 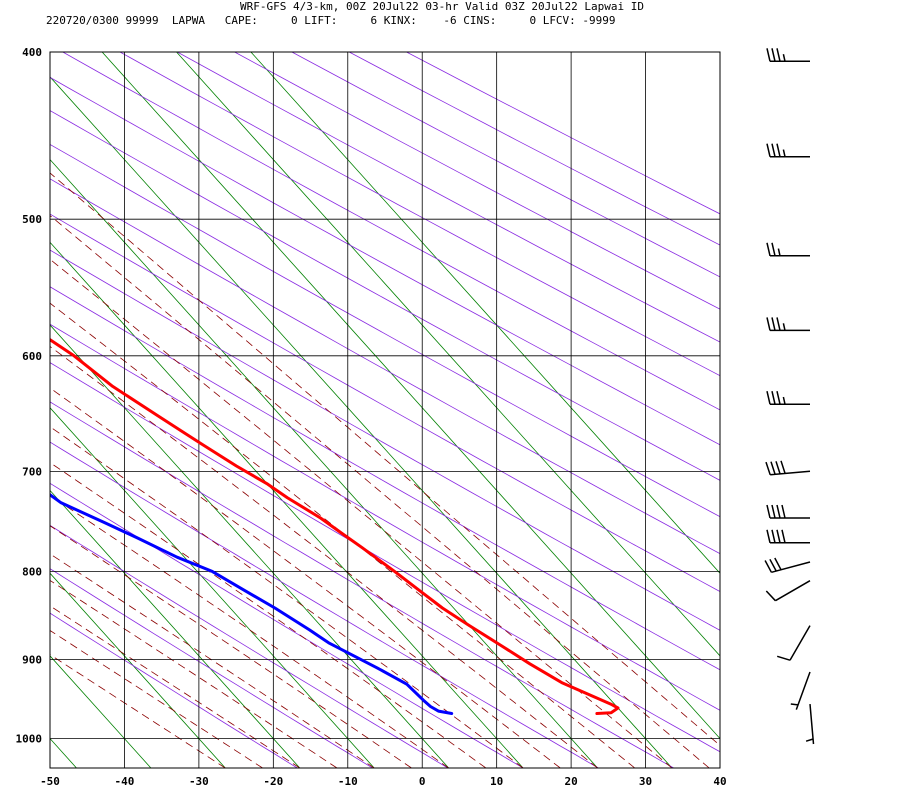 What do you see at coordinates (719, 781) in the screenshot?
I see `x-tick-label: 40` at bounding box center [719, 781].